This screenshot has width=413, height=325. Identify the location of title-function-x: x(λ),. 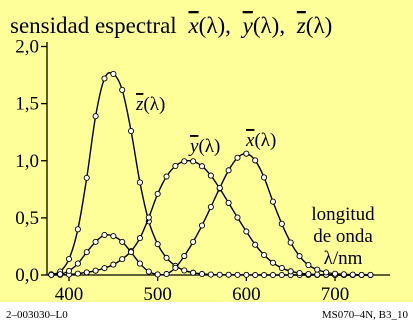
(208, 25).